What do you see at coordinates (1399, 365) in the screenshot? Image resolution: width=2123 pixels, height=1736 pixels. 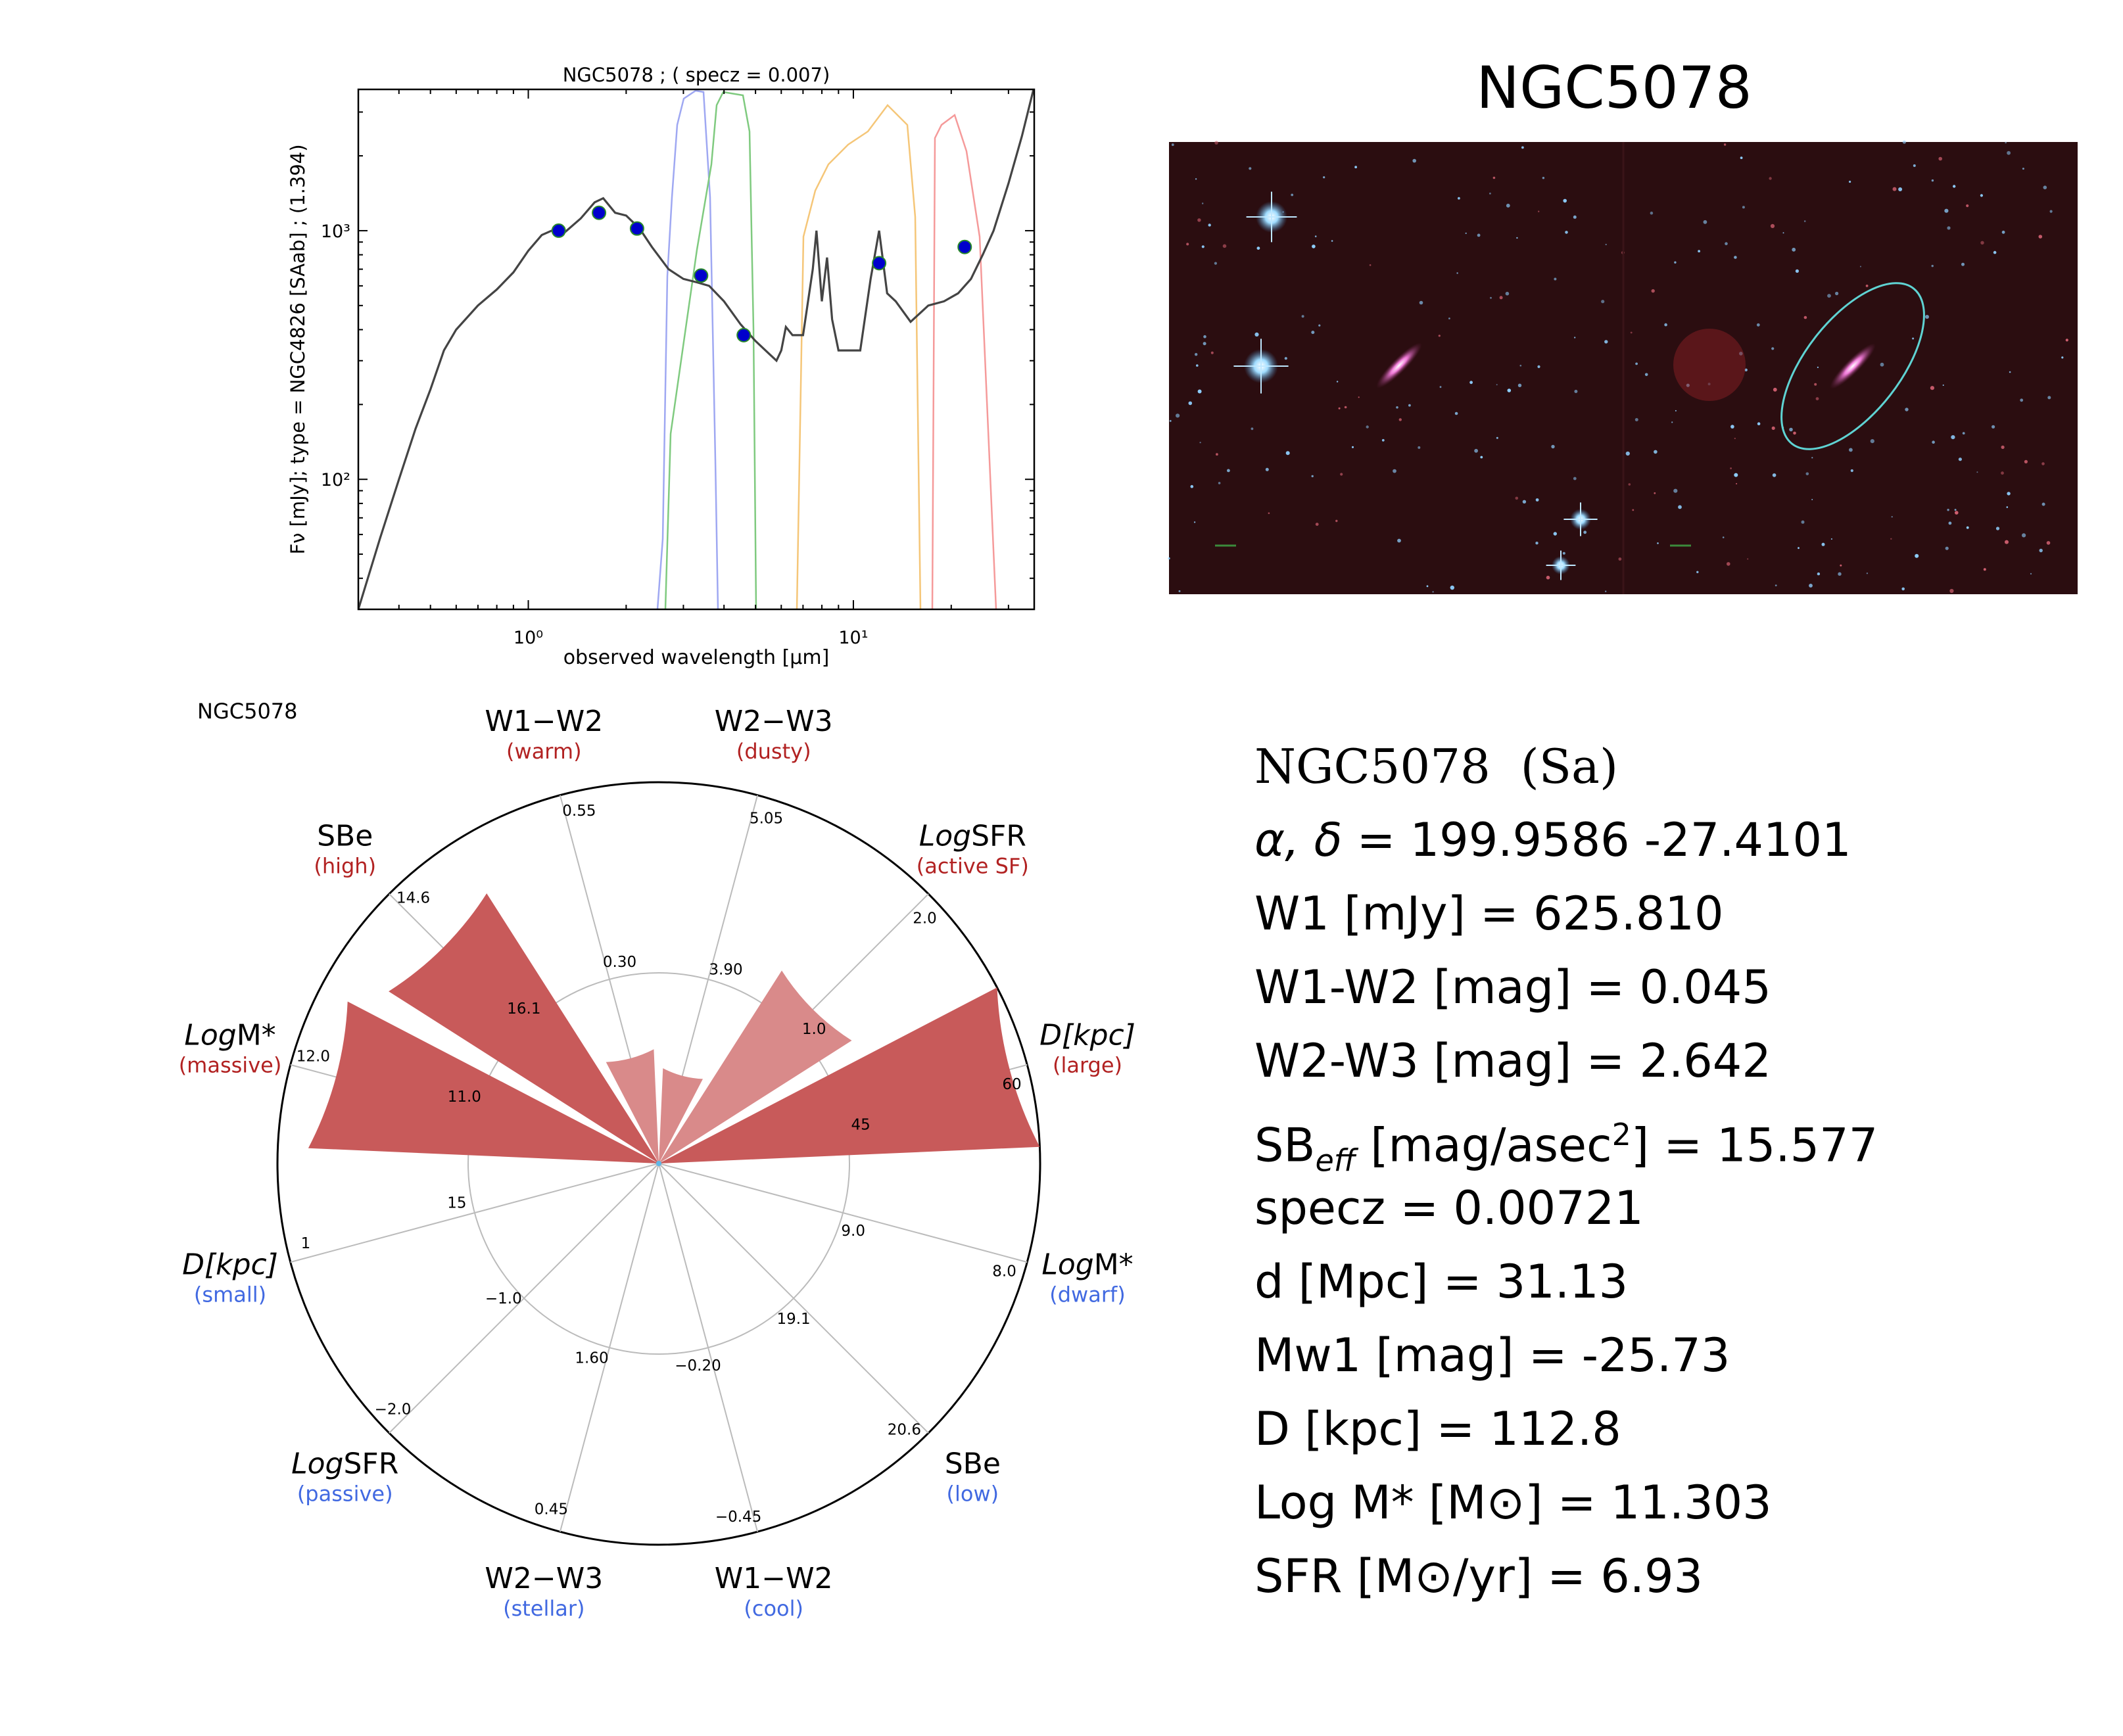 I see `target-galaxy` at bounding box center [1399, 365].